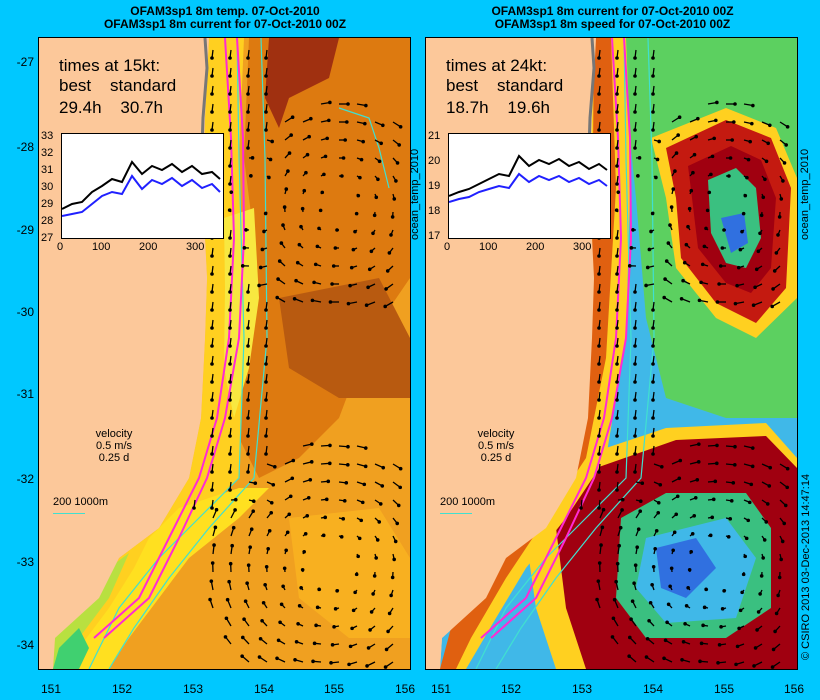  I want to click on left-inset-lines, so click(141, 188).